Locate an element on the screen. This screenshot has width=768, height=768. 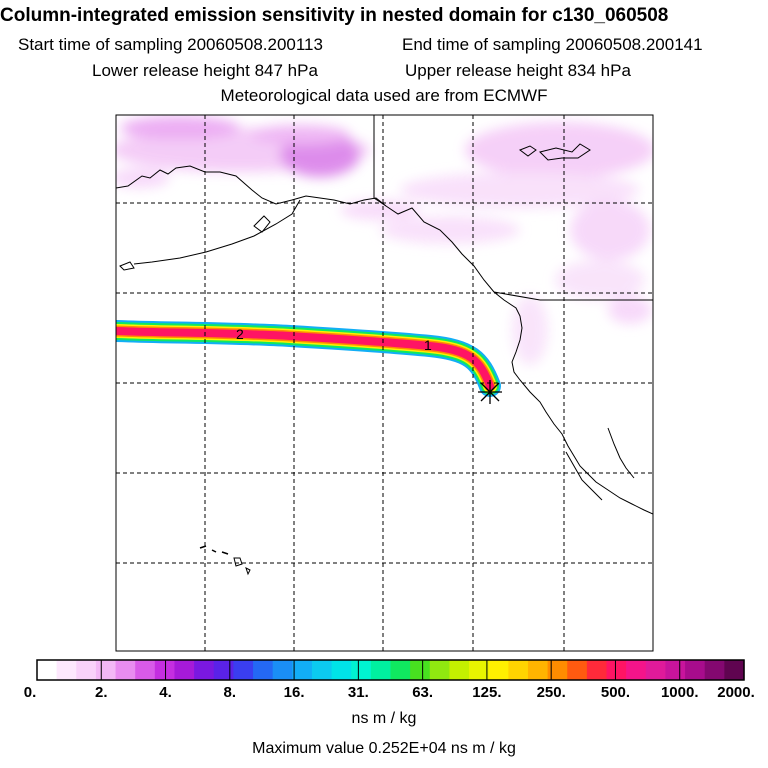
sampling-start: Start time of sampling 20060508.200113 is located at coordinates (170, 45).